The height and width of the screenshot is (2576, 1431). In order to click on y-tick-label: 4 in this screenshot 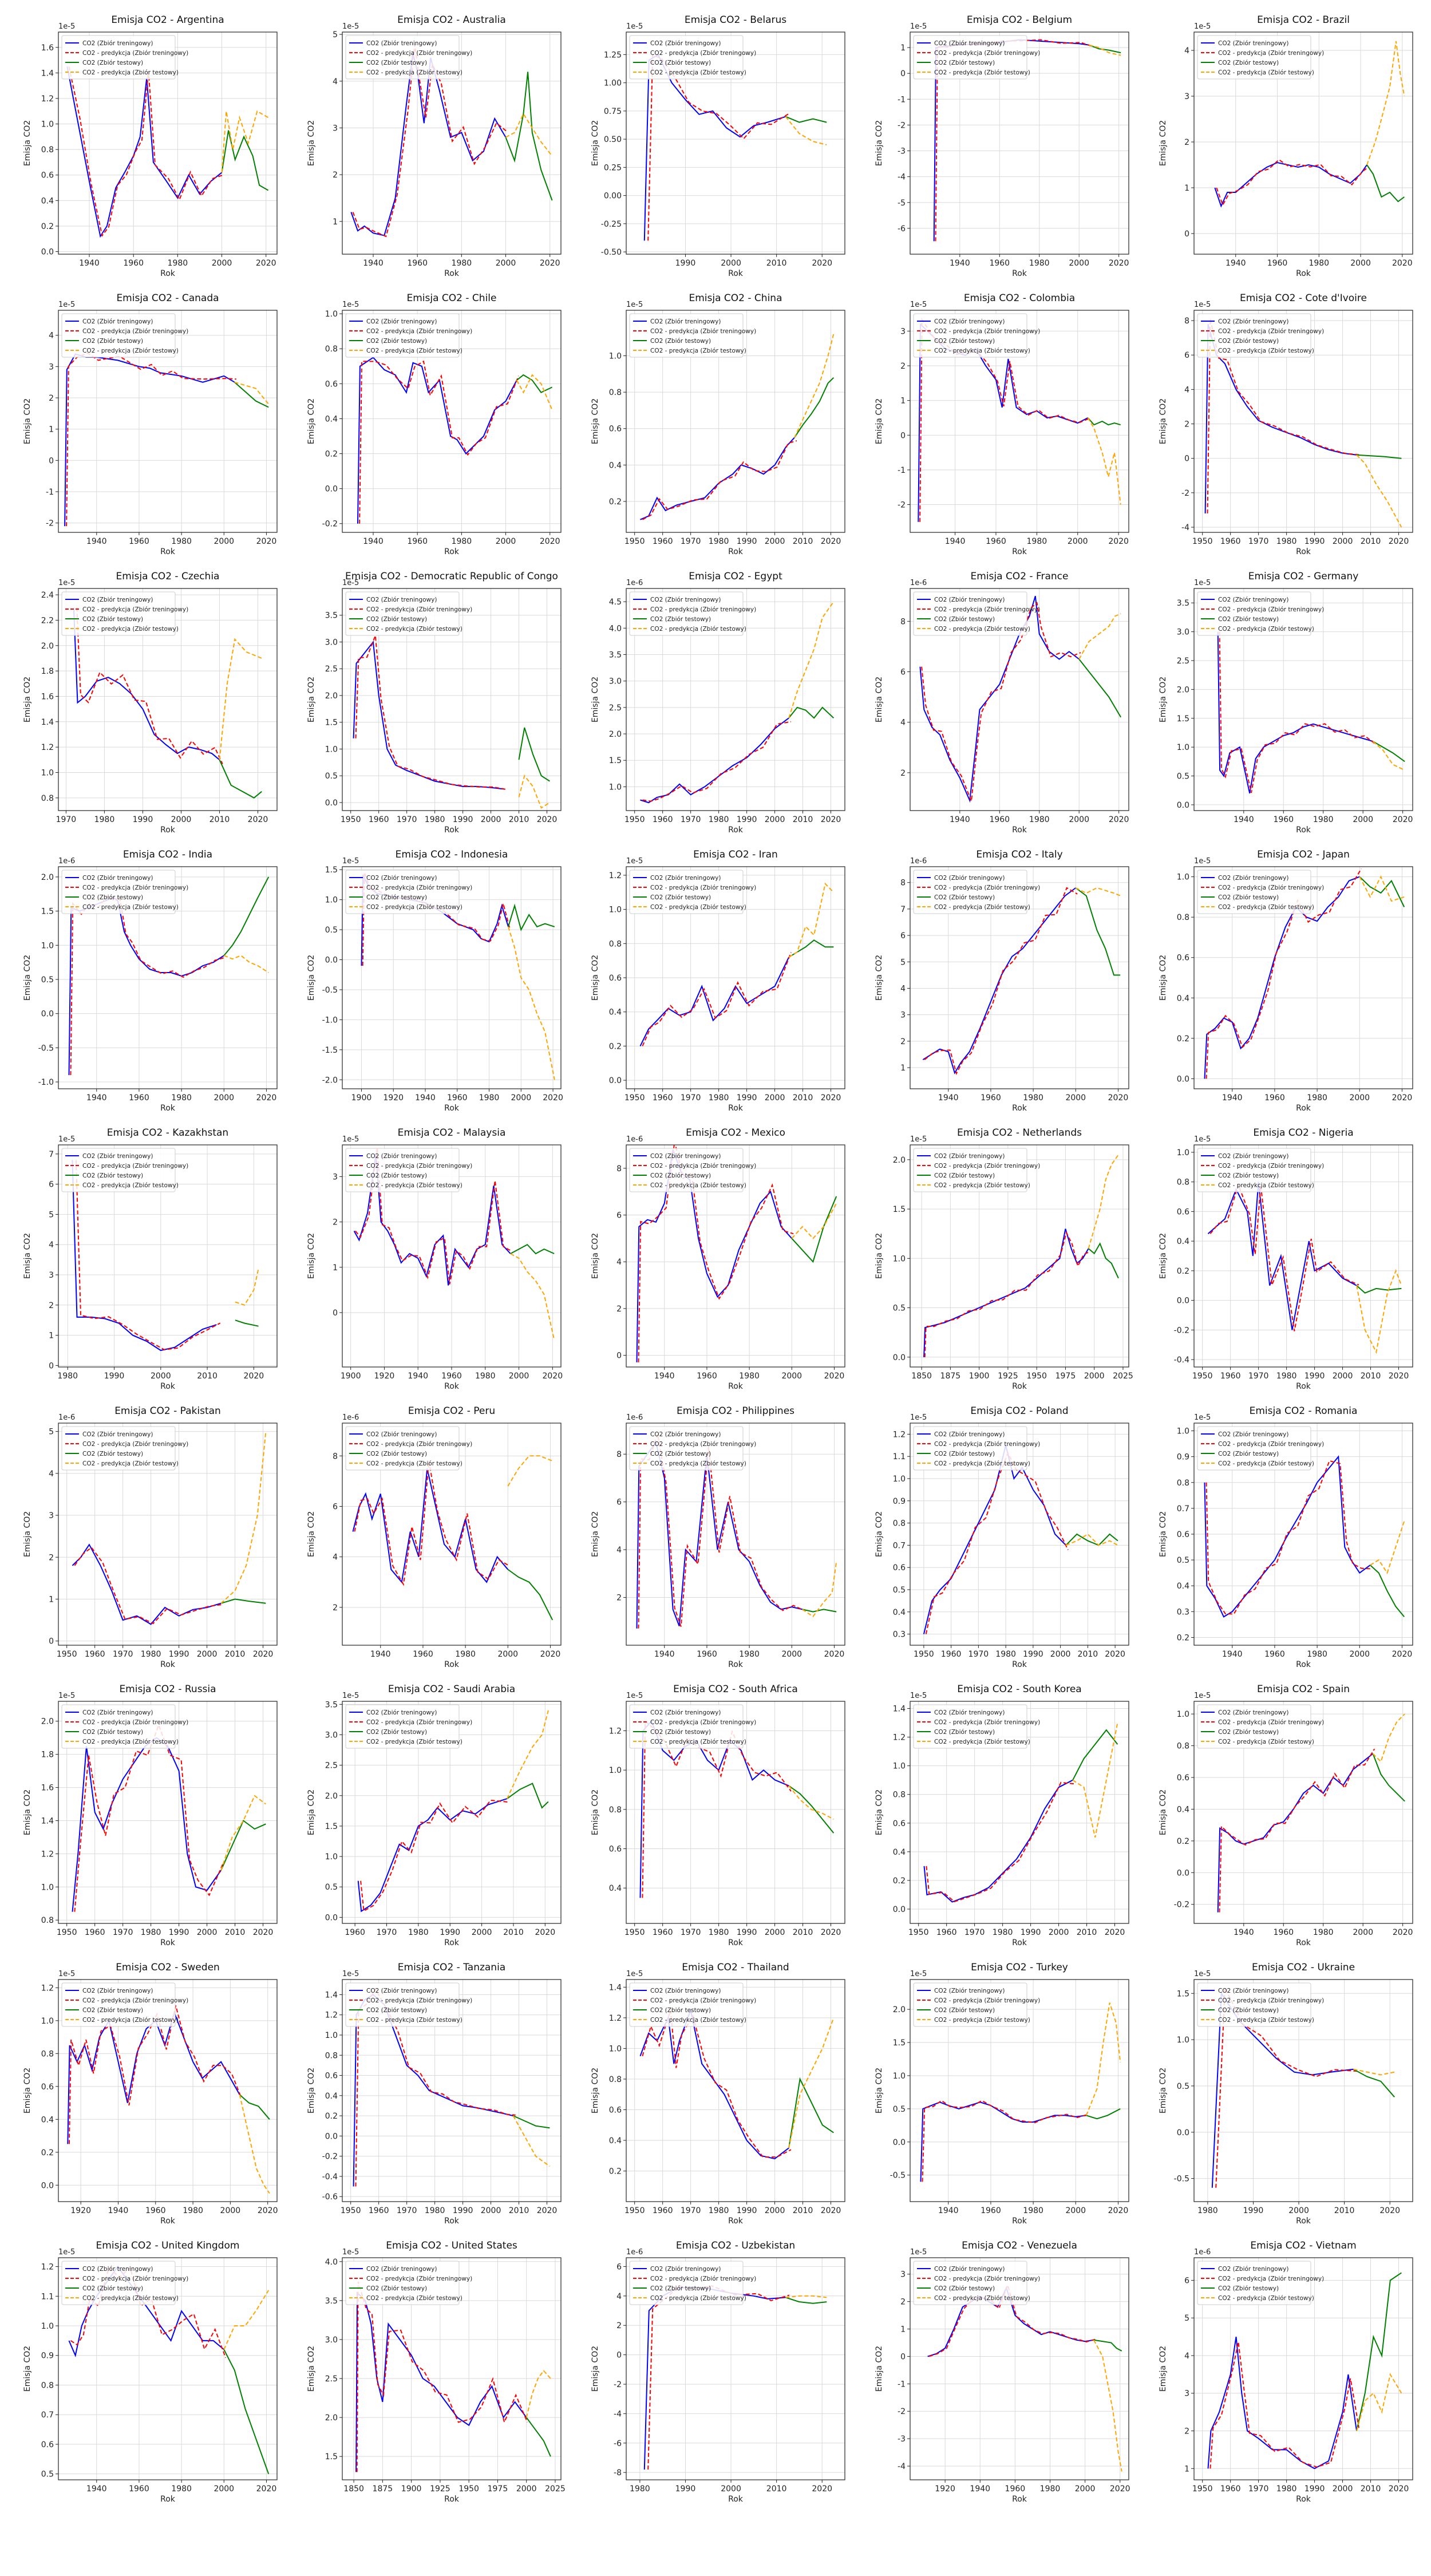, I will do `click(619, 2296)`.